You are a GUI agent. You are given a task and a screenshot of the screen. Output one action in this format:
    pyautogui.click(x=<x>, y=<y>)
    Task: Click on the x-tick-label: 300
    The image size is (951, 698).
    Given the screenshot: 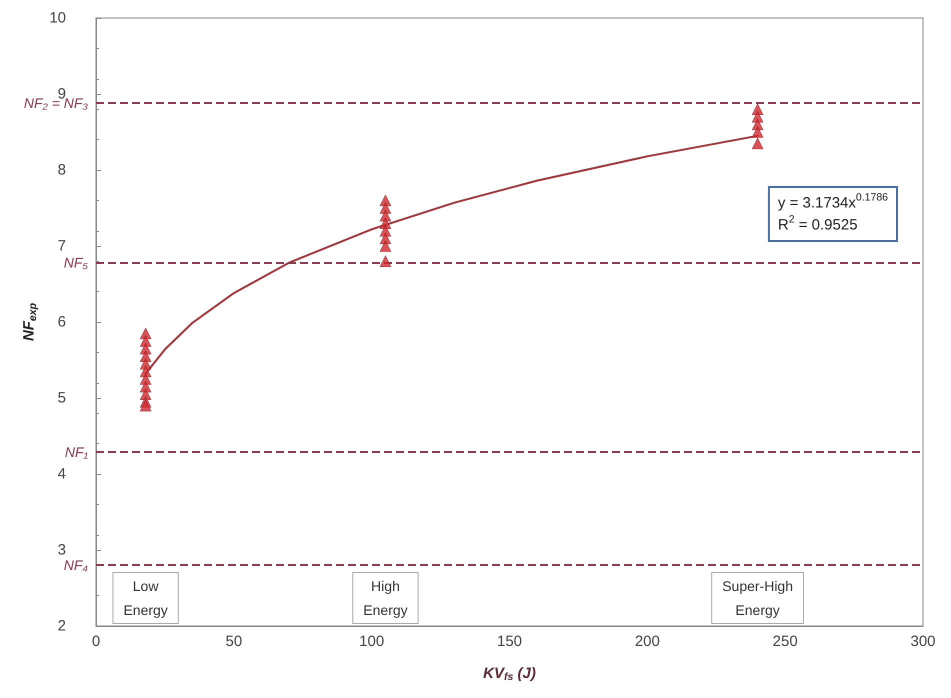 What is the action you would take?
    pyautogui.click(x=923, y=641)
    